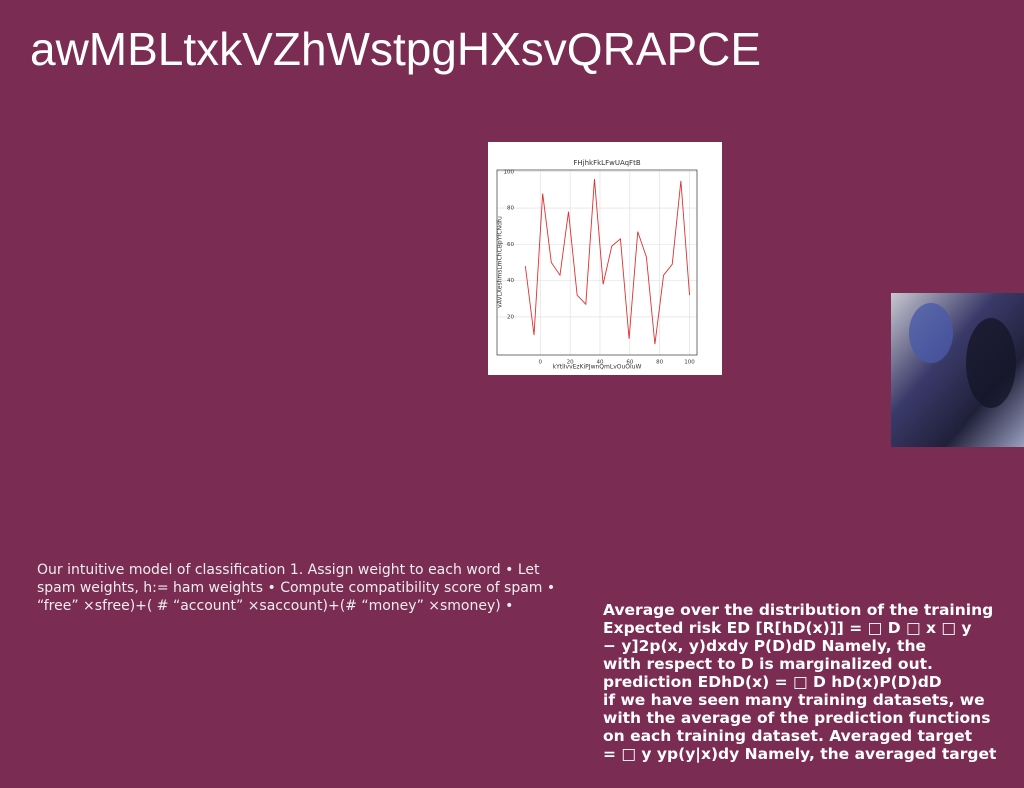  What do you see at coordinates (541, 363) in the screenshot?
I see `x-tick-label: 0` at bounding box center [541, 363].